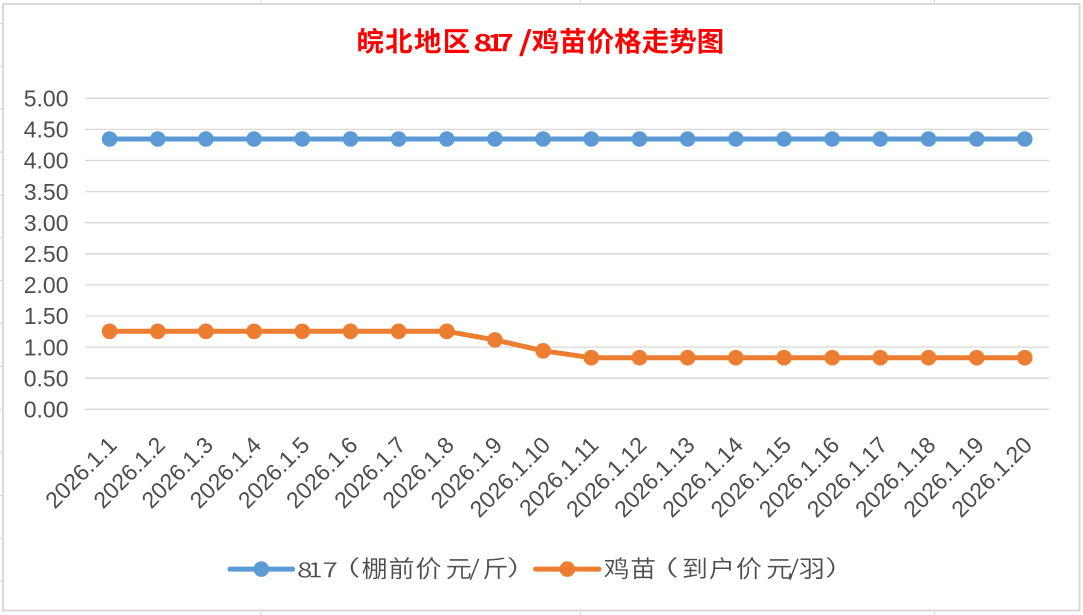  What do you see at coordinates (46, 192) in the screenshot?
I see `svg-text: 3.50` at bounding box center [46, 192].